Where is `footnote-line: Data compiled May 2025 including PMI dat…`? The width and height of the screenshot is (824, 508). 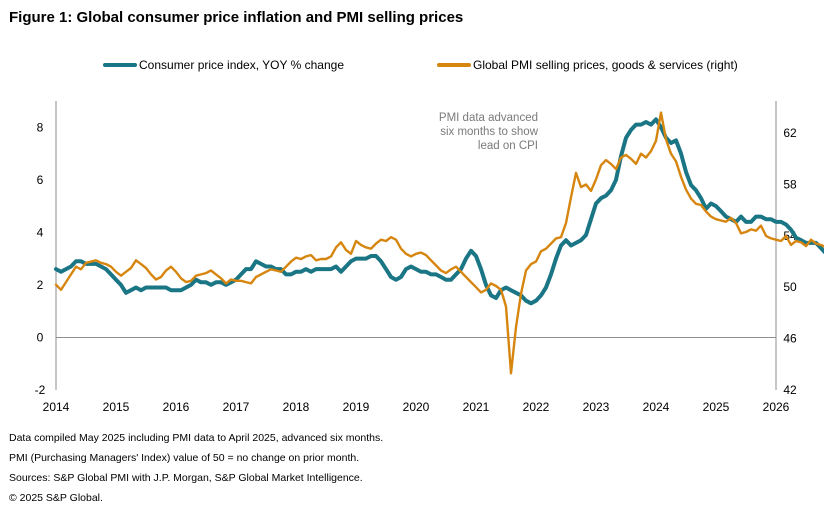
footnote-line: Data compiled May 2025 including PMI dat… is located at coordinates (196, 438).